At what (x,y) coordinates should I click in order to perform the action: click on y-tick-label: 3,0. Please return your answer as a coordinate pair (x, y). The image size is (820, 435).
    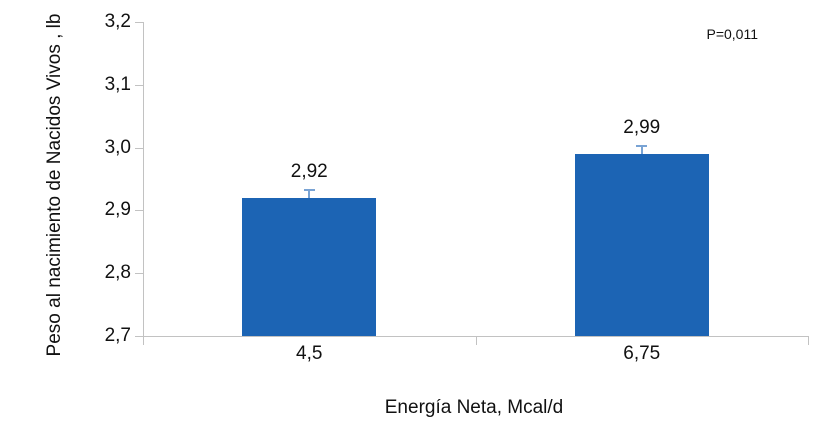
    Looking at the image, I should click on (117, 147).